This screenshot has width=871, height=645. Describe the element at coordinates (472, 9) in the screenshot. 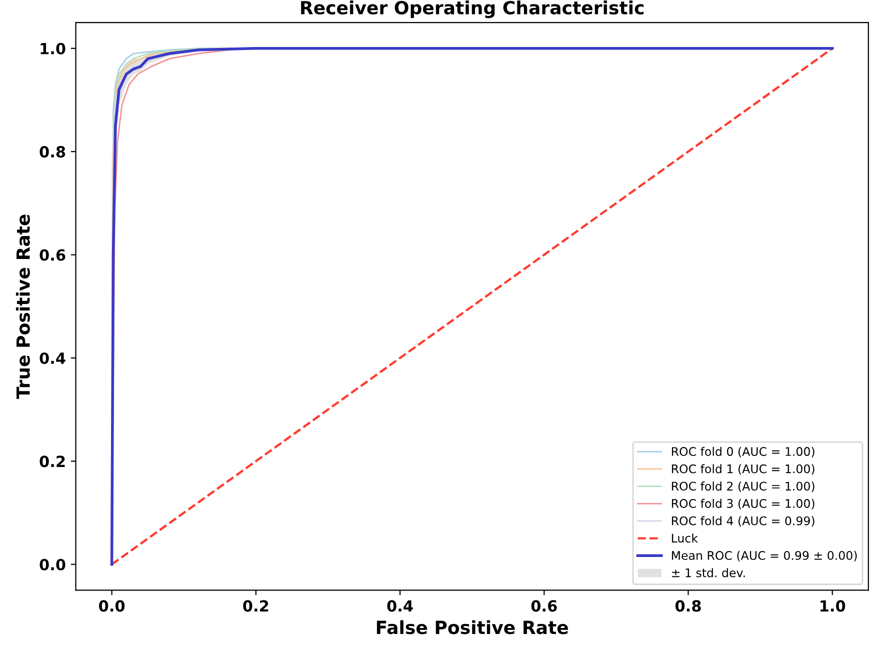

I see `chart-title: Receiver Operating Characteristic` at that location.